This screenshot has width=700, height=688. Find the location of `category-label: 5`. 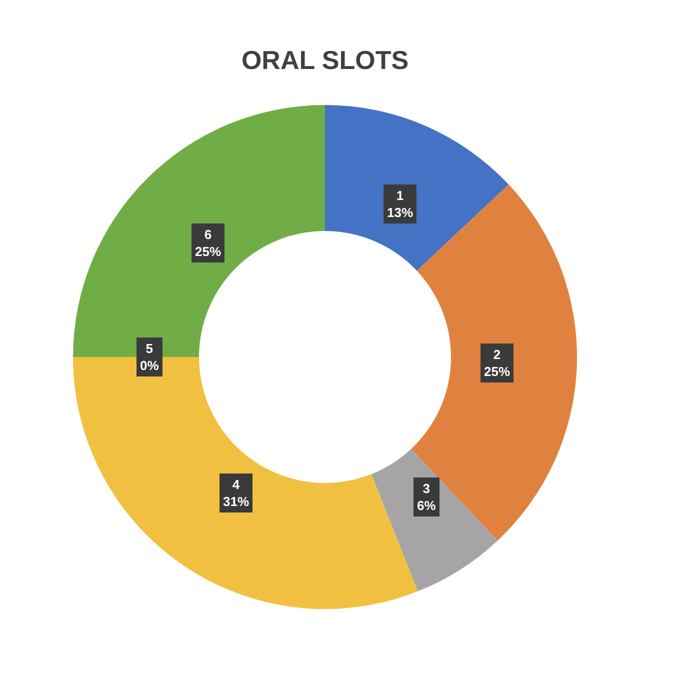

category-label: 5 is located at coordinates (150, 348).